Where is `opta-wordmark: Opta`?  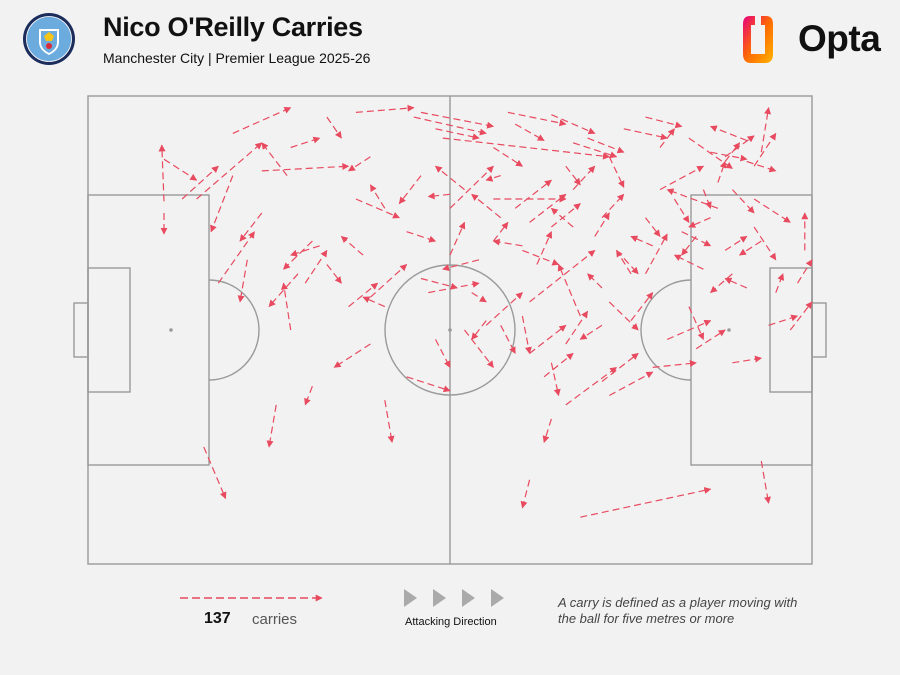 opta-wordmark: Opta is located at coordinates (839, 38).